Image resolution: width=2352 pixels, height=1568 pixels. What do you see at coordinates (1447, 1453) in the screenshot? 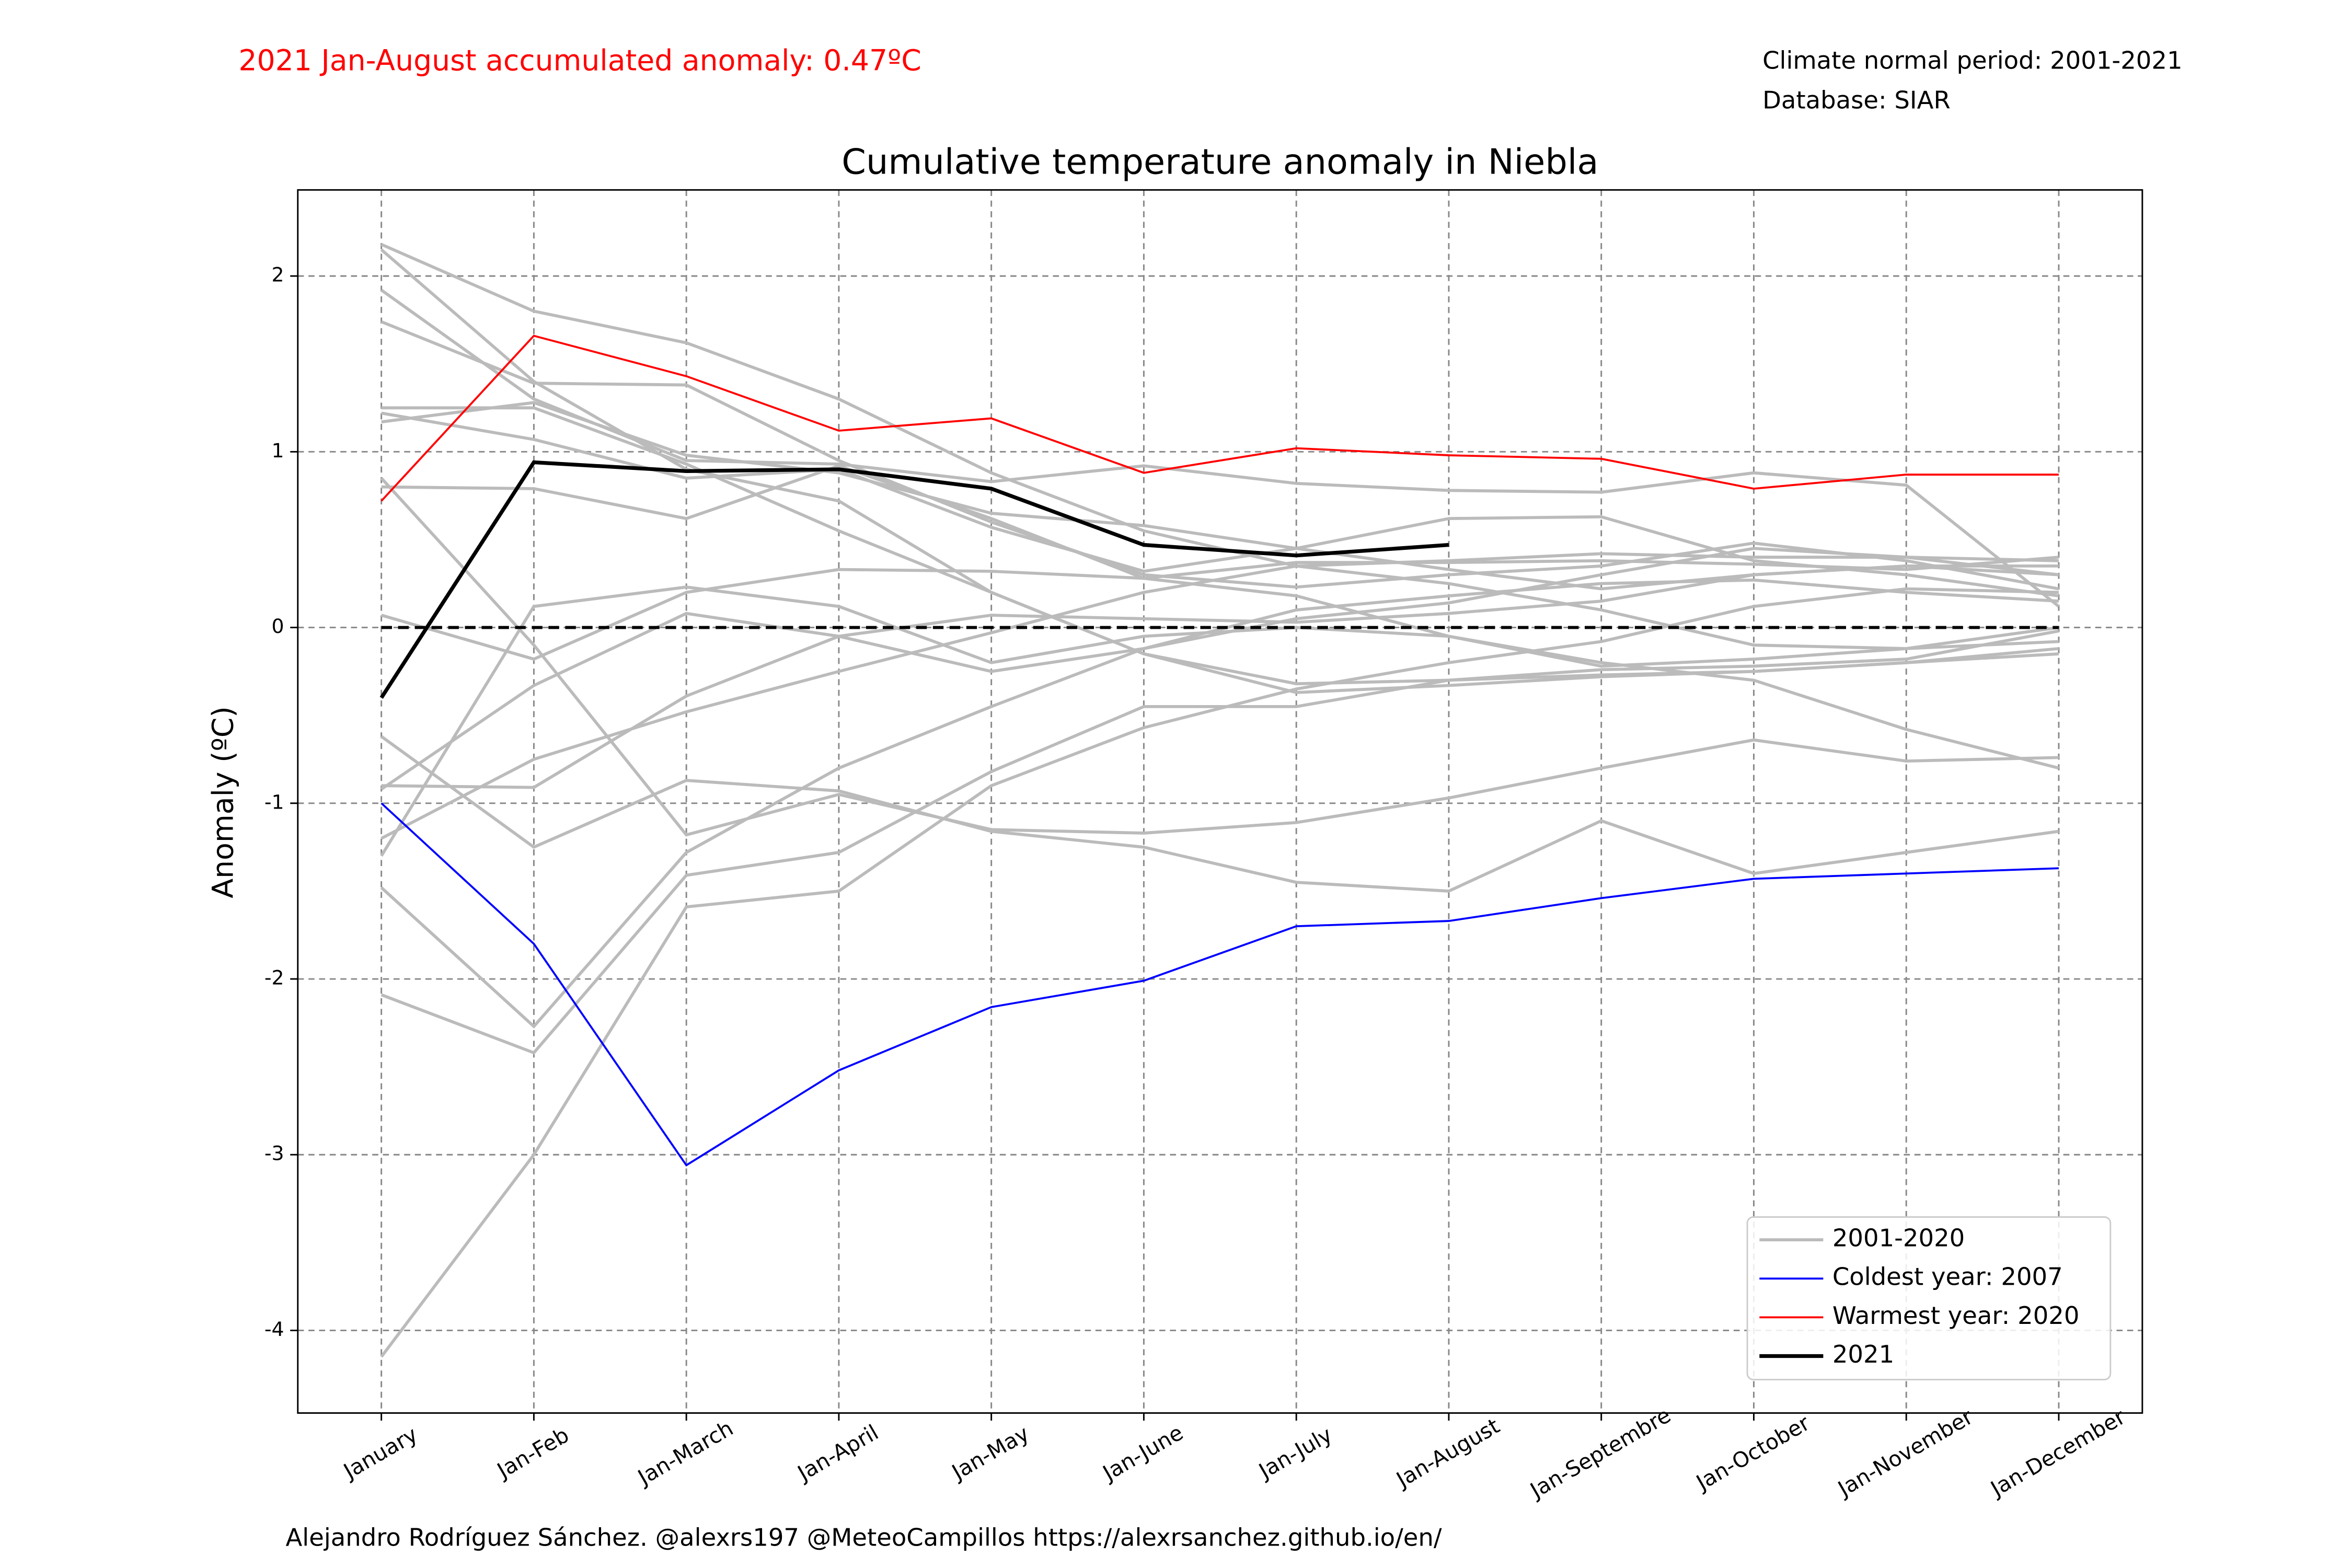
I see `x-tick-label: Jan-August` at bounding box center [1447, 1453].